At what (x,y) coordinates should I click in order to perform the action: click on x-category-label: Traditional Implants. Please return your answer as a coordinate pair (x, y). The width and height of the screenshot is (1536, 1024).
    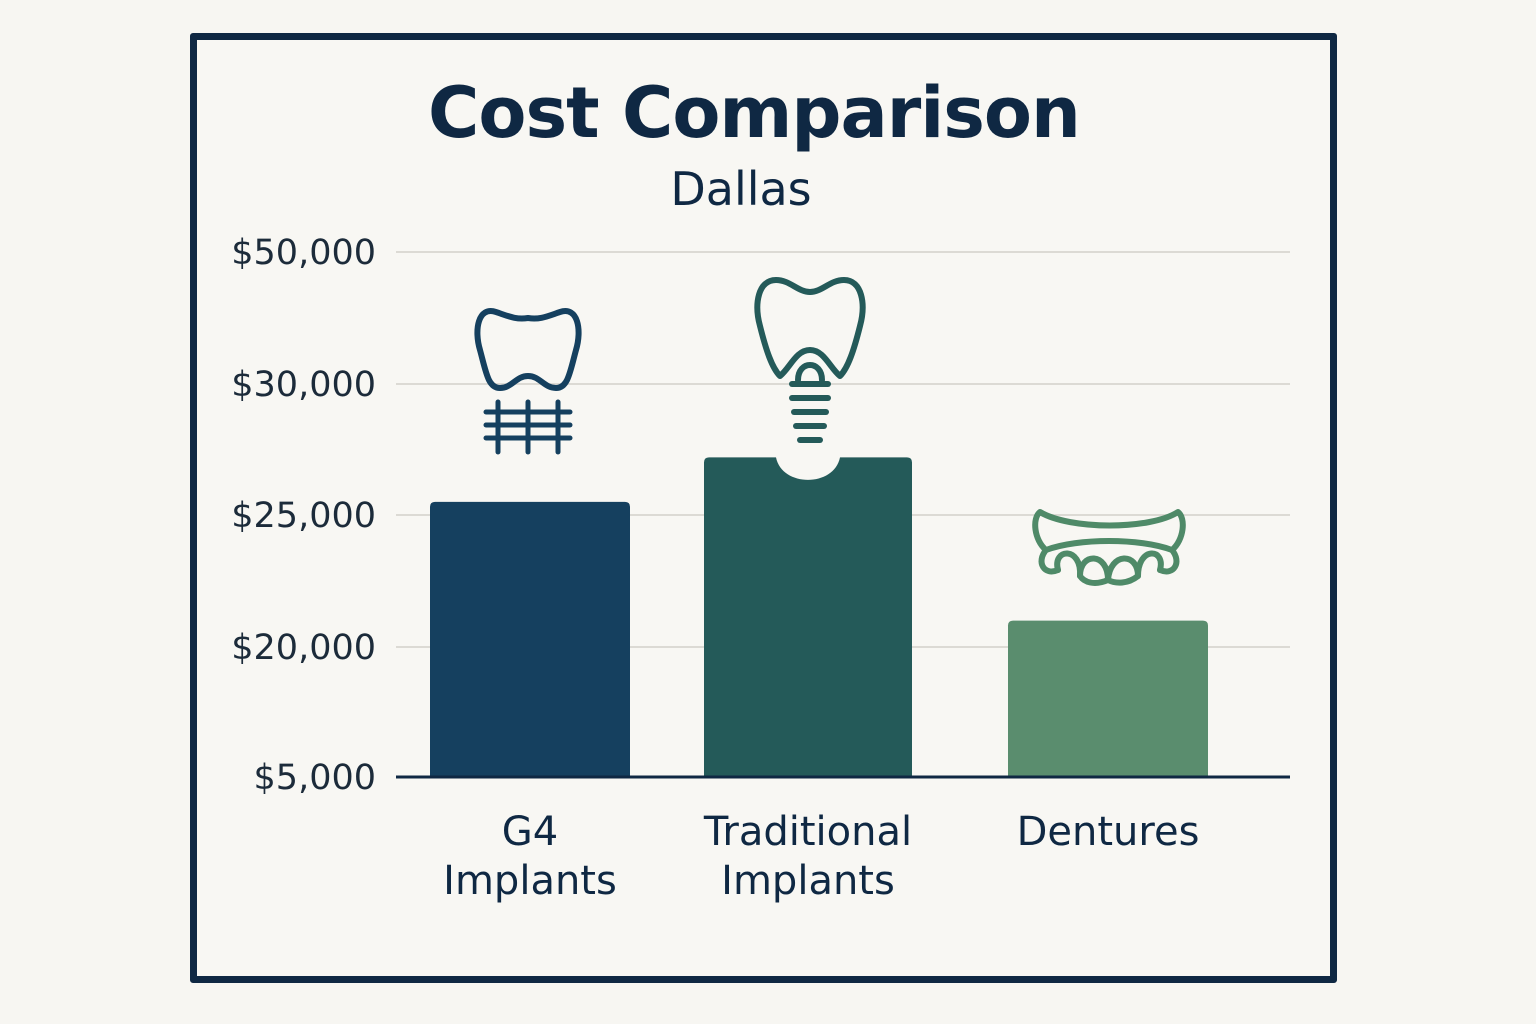
    Looking at the image, I should click on (807, 856).